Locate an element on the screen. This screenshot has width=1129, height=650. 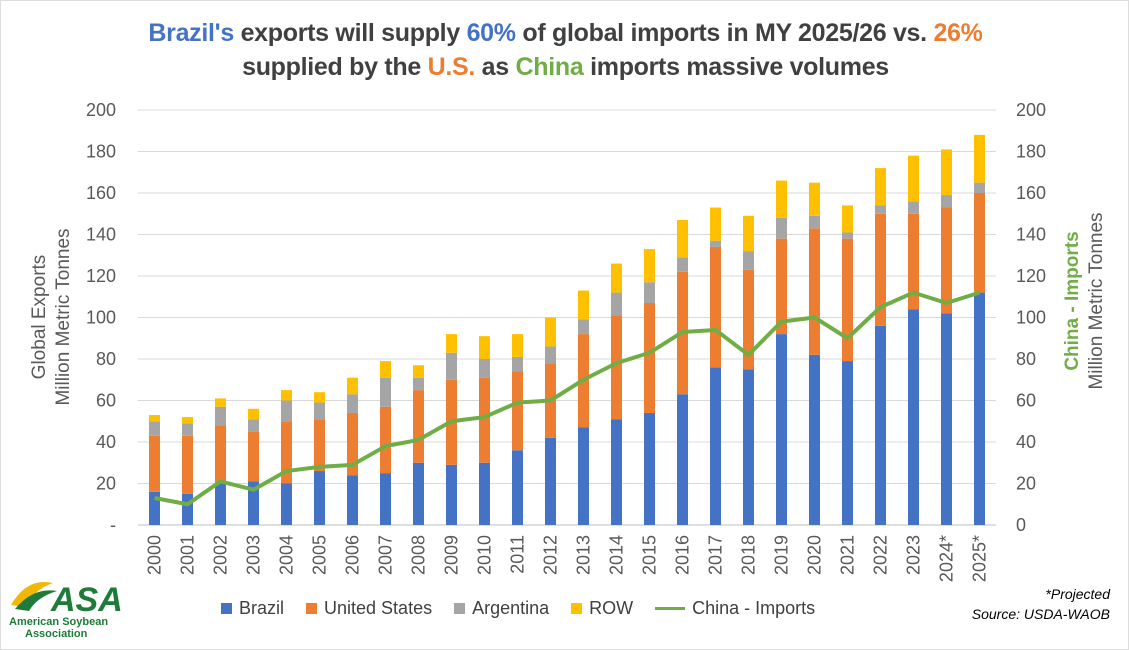
logo-text: ASA is located at coordinates (86, 600).